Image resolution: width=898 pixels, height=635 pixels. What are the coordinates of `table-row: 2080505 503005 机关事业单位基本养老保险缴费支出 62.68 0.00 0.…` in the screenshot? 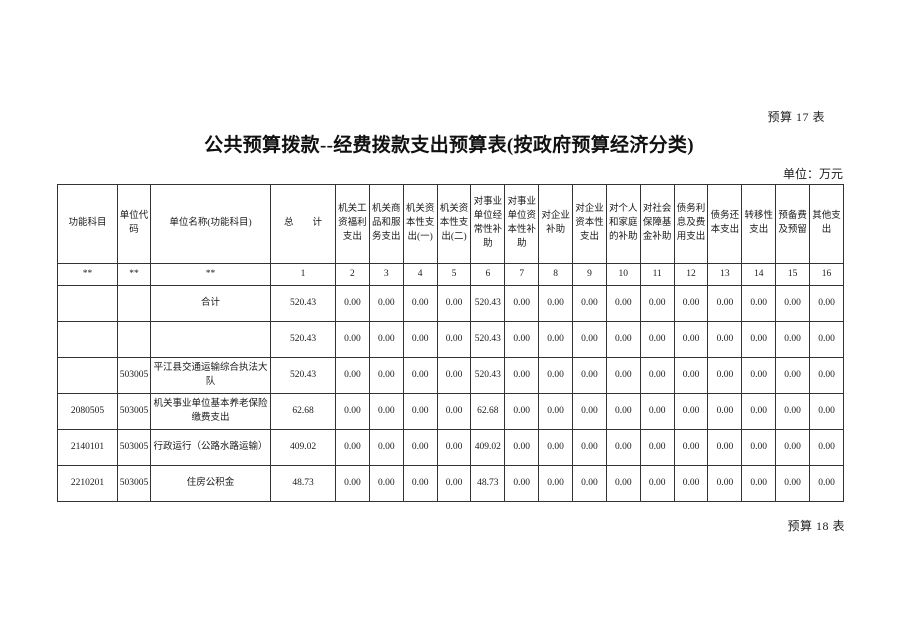 It's located at (450, 411).